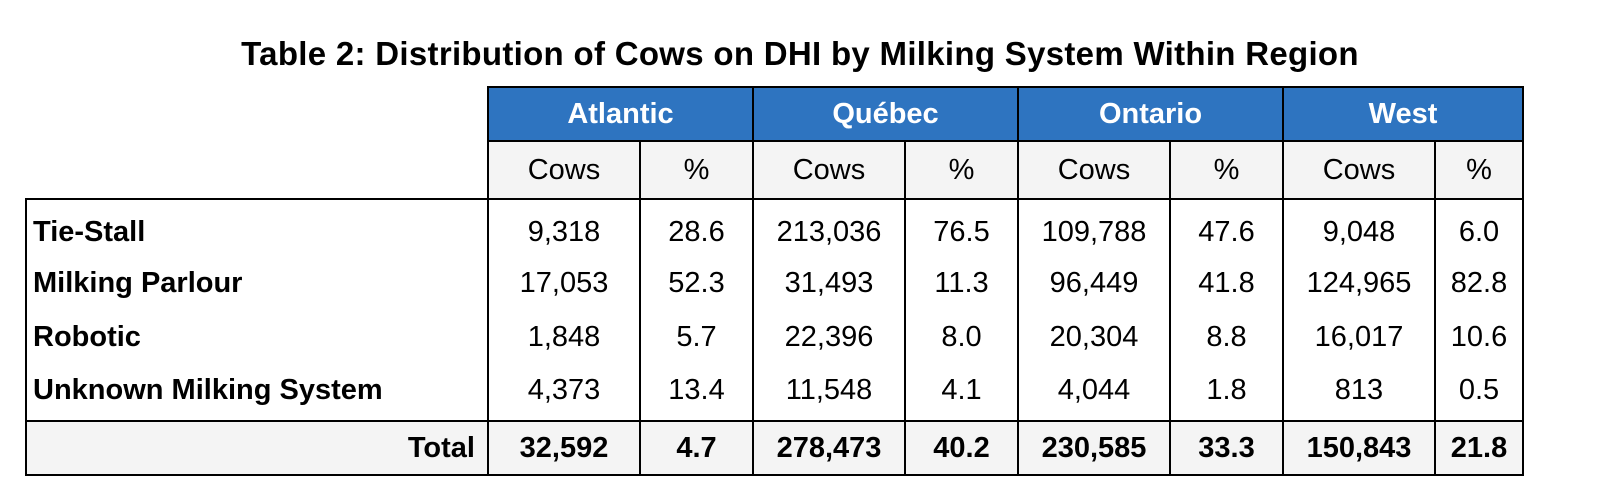 The image size is (1600, 483). I want to click on table-cell: 28.6, so click(696, 227).